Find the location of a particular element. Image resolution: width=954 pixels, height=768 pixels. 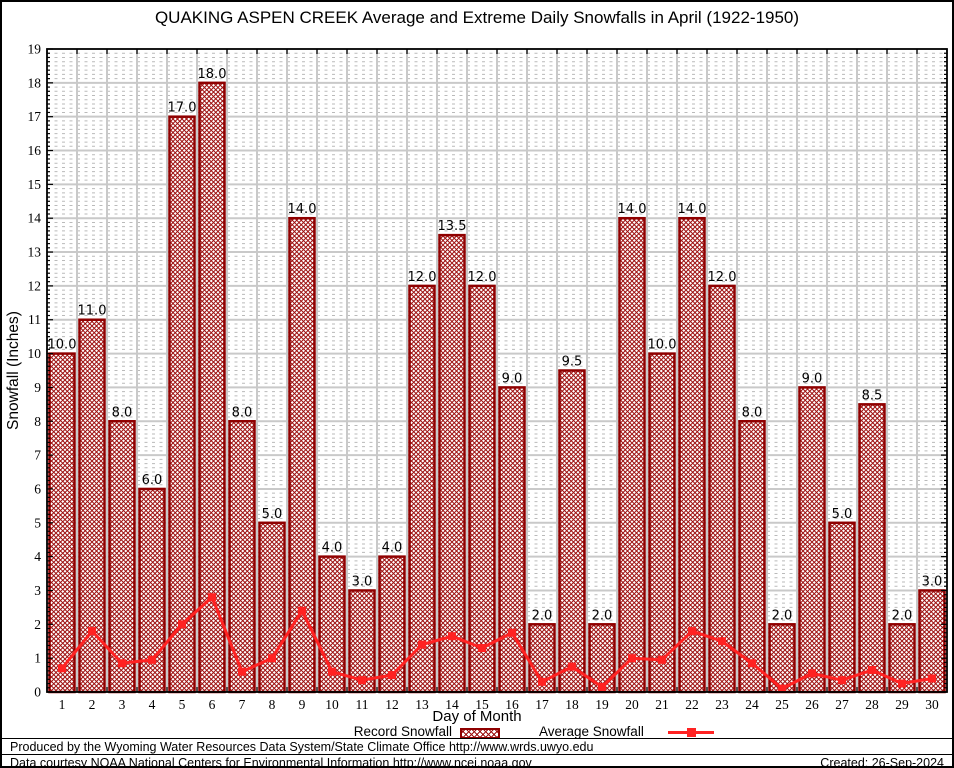

y-tick-label: 14 is located at coordinates (35, 218).